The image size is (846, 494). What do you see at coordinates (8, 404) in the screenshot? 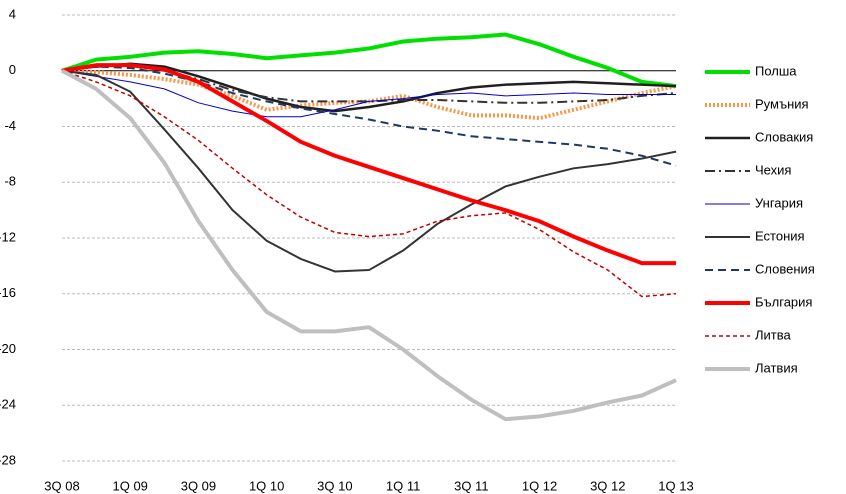
I see `y-tick-label: -24` at bounding box center [8, 404].